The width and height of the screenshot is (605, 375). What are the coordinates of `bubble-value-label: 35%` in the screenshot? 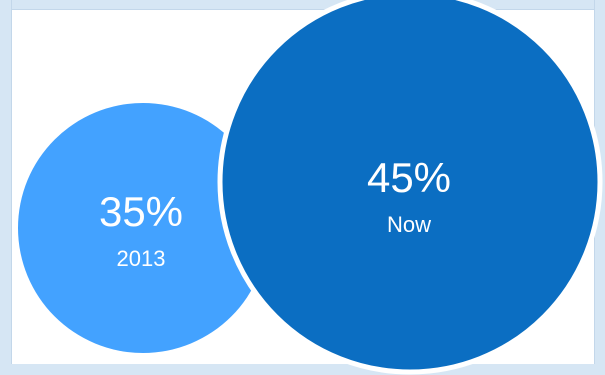 It's located at (141, 211).